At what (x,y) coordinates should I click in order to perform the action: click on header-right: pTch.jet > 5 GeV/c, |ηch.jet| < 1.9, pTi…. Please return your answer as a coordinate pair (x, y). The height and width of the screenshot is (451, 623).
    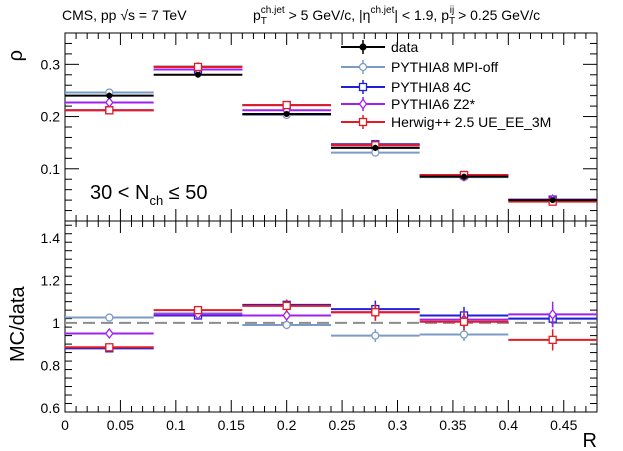
    Looking at the image, I should click on (396, 16).